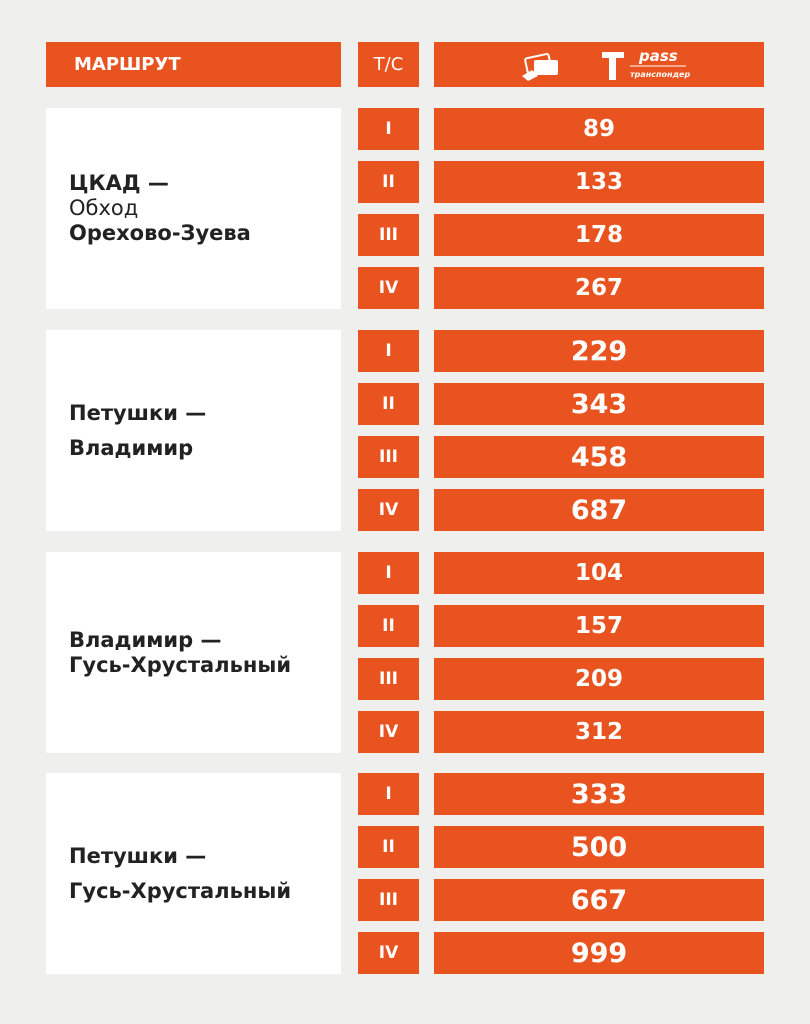 This screenshot has height=1024, width=810. I want to click on route-name-line: Владимир, so click(131, 447).